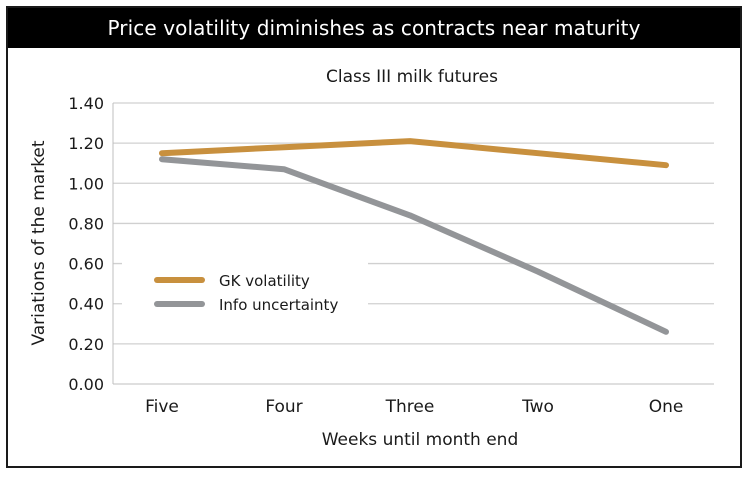 The height and width of the screenshot is (478, 750). Describe the element at coordinates (86, 103) in the screenshot. I see `y-tick-label: 1.40` at that location.